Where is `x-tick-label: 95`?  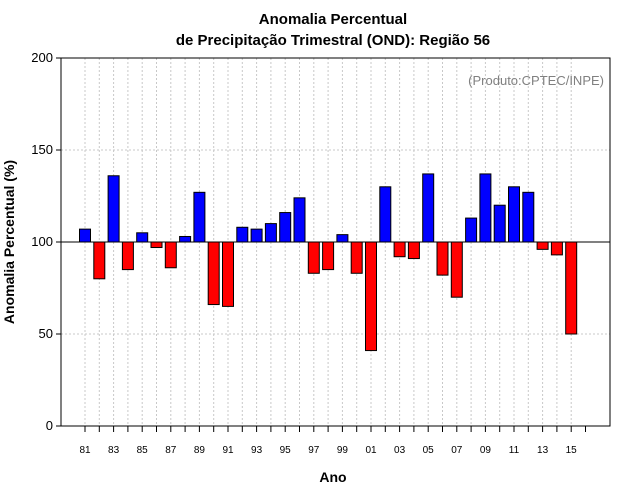
x-tick-label: 95 is located at coordinates (286, 450).